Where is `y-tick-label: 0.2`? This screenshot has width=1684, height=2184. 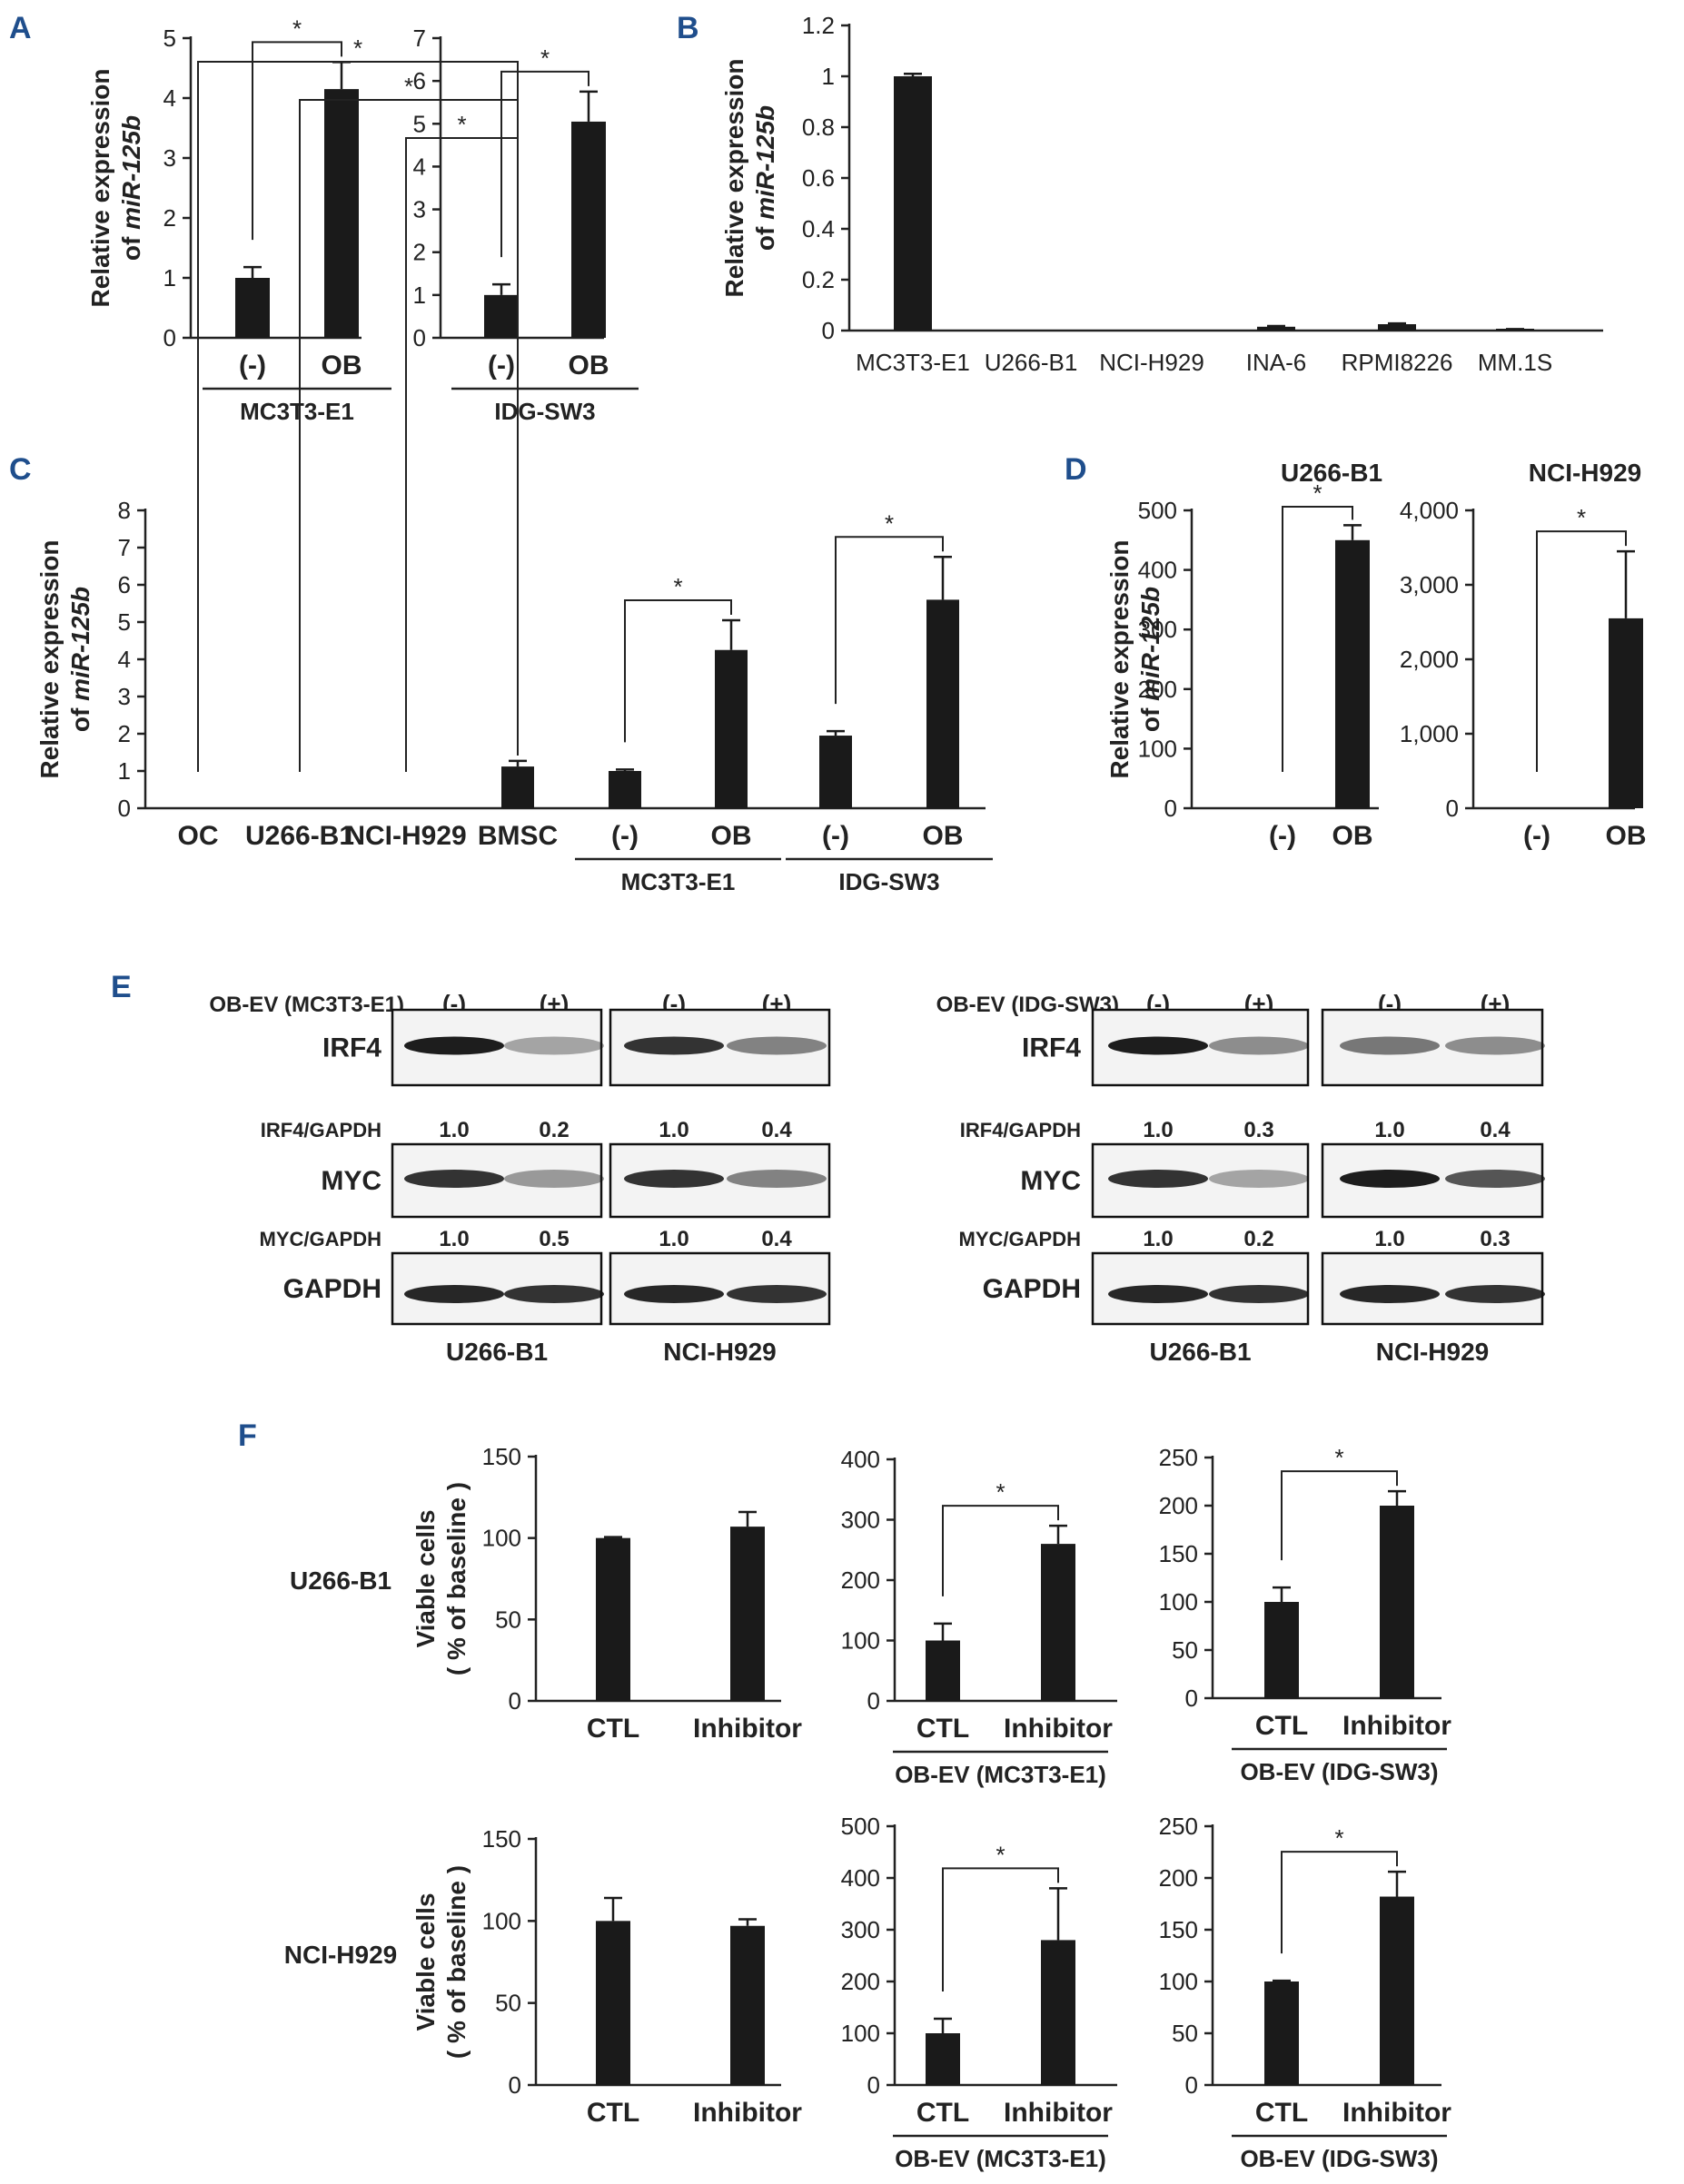
y-tick-label: 0.2 is located at coordinates (819, 280).